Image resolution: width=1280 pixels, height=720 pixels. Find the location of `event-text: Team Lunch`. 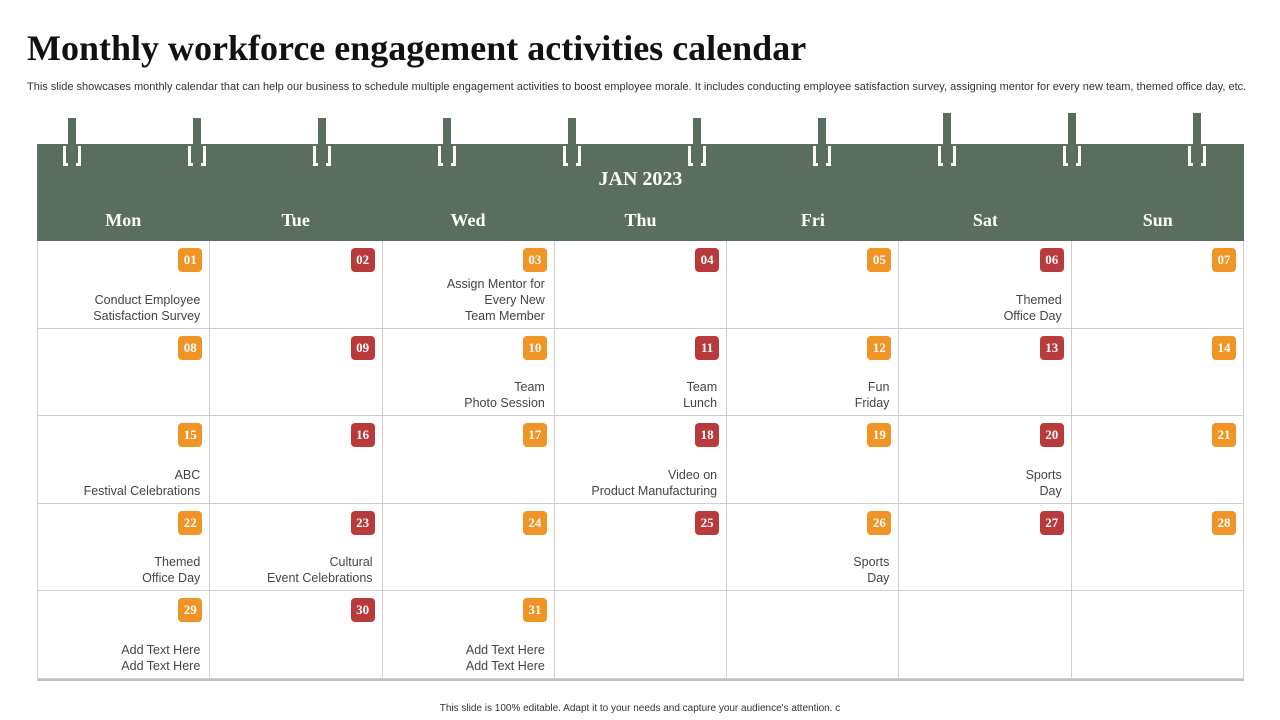

event-text: Team Lunch is located at coordinates (700, 395).